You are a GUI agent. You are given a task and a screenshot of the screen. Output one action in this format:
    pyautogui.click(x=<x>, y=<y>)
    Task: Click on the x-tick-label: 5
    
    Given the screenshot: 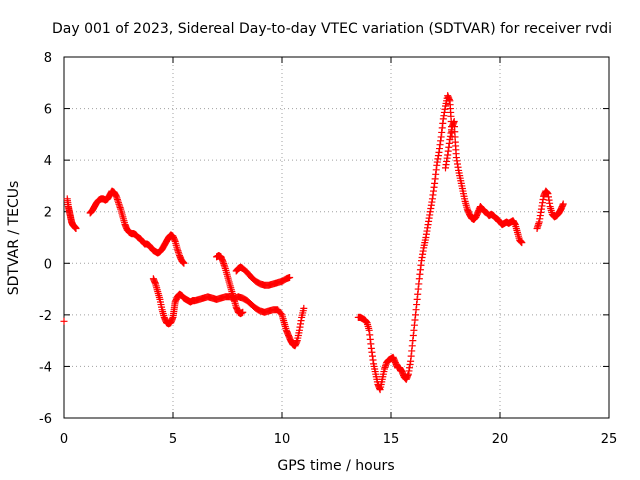 What is the action you would take?
    pyautogui.click(x=173, y=439)
    